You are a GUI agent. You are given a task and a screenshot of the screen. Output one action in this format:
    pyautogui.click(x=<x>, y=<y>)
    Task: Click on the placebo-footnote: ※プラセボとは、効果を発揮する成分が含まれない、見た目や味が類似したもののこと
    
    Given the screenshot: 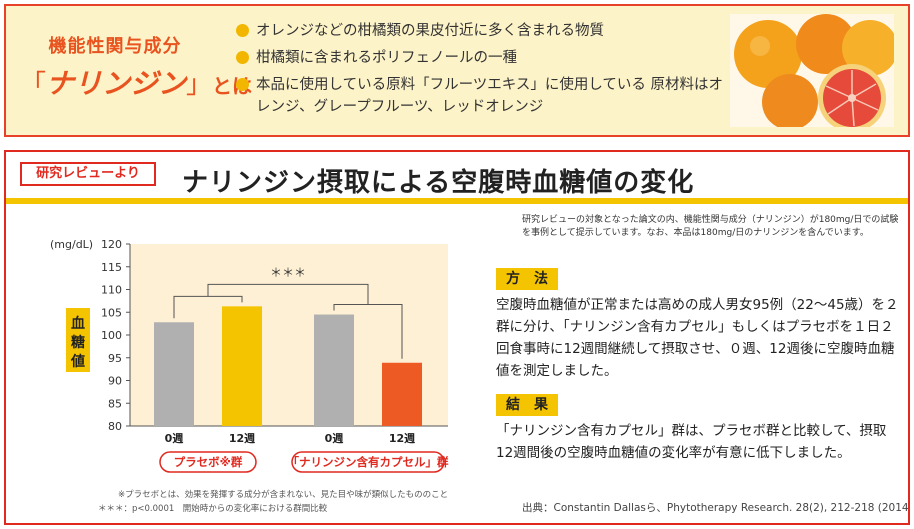 What is the action you would take?
    pyautogui.click(x=283, y=495)
    